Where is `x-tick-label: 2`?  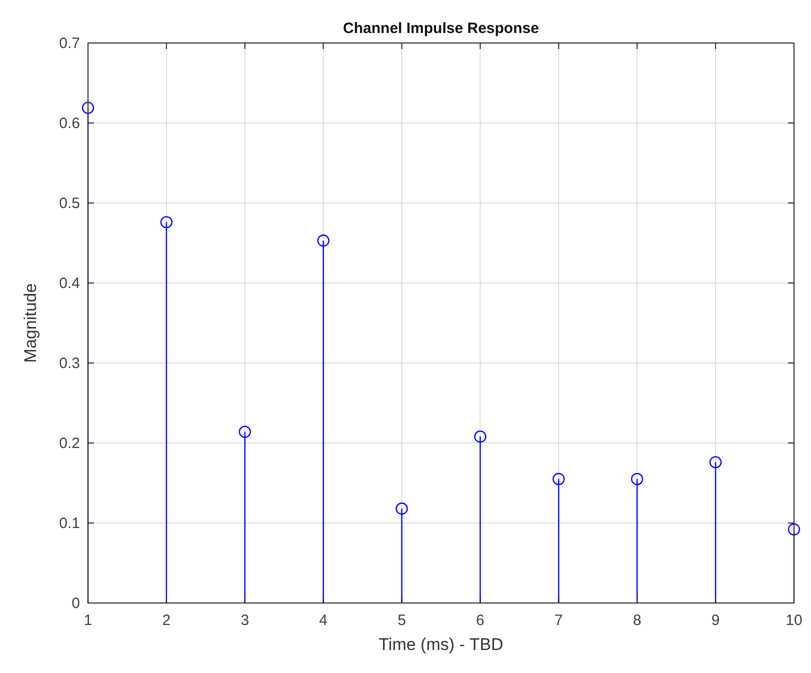
x-tick-label: 2 is located at coordinates (166, 620).